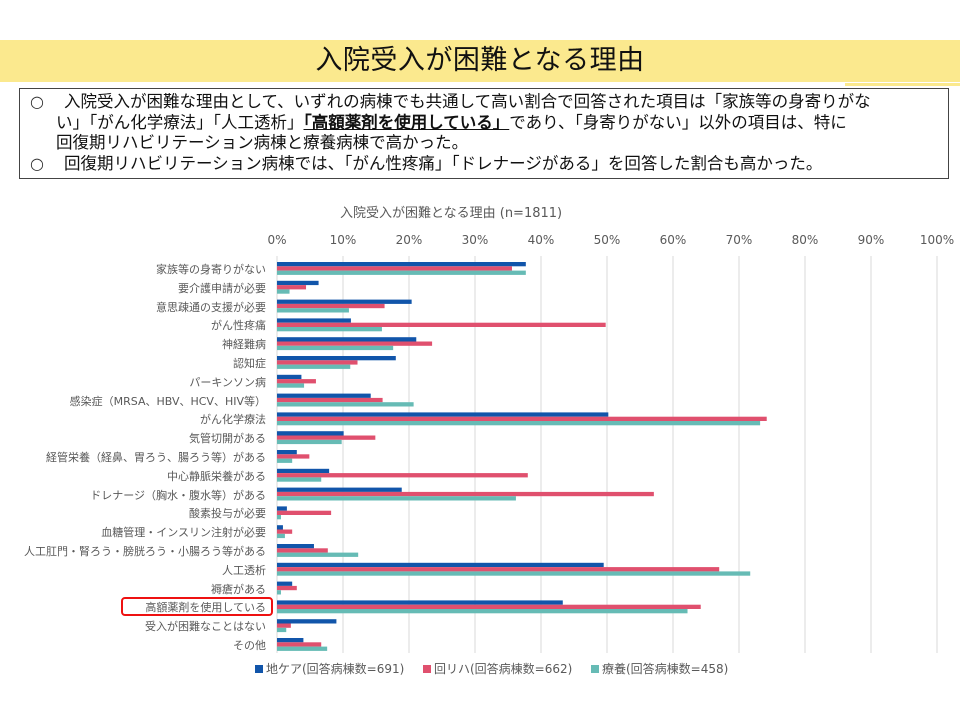 This screenshot has width=960, height=720. I want to click on category-label: 認知症, so click(249, 363).